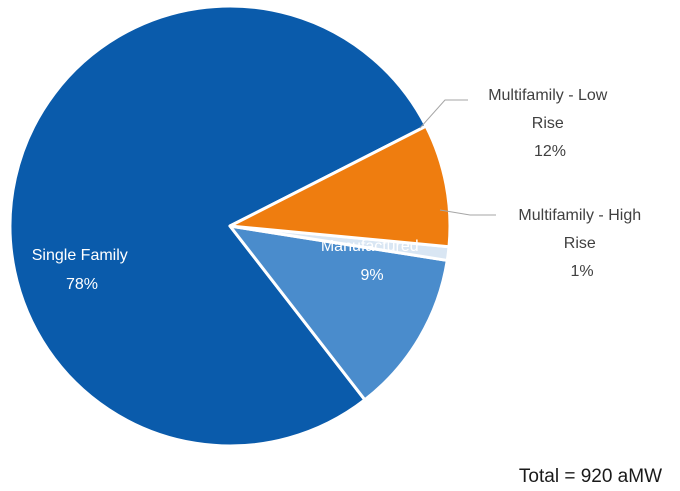  What do you see at coordinates (467, 212) in the screenshot?
I see `leader-line-multifamily-high-rise` at bounding box center [467, 212].